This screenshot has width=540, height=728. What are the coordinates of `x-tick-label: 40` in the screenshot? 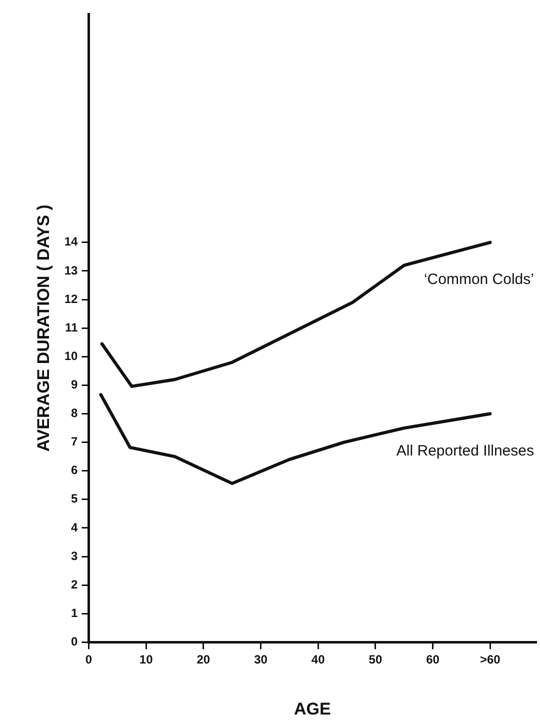 It's located at (318, 659).